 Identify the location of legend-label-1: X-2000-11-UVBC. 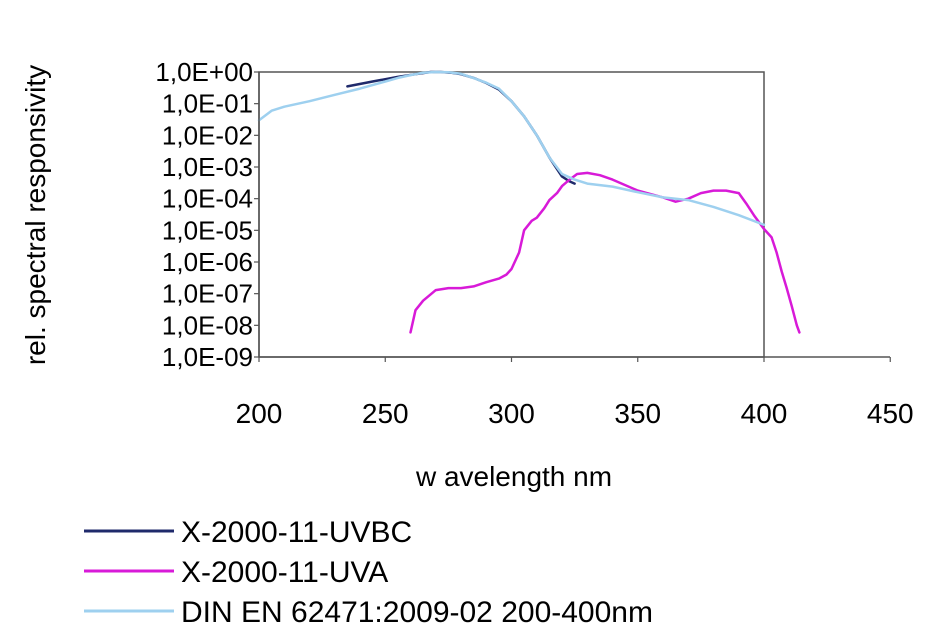
(296, 532).